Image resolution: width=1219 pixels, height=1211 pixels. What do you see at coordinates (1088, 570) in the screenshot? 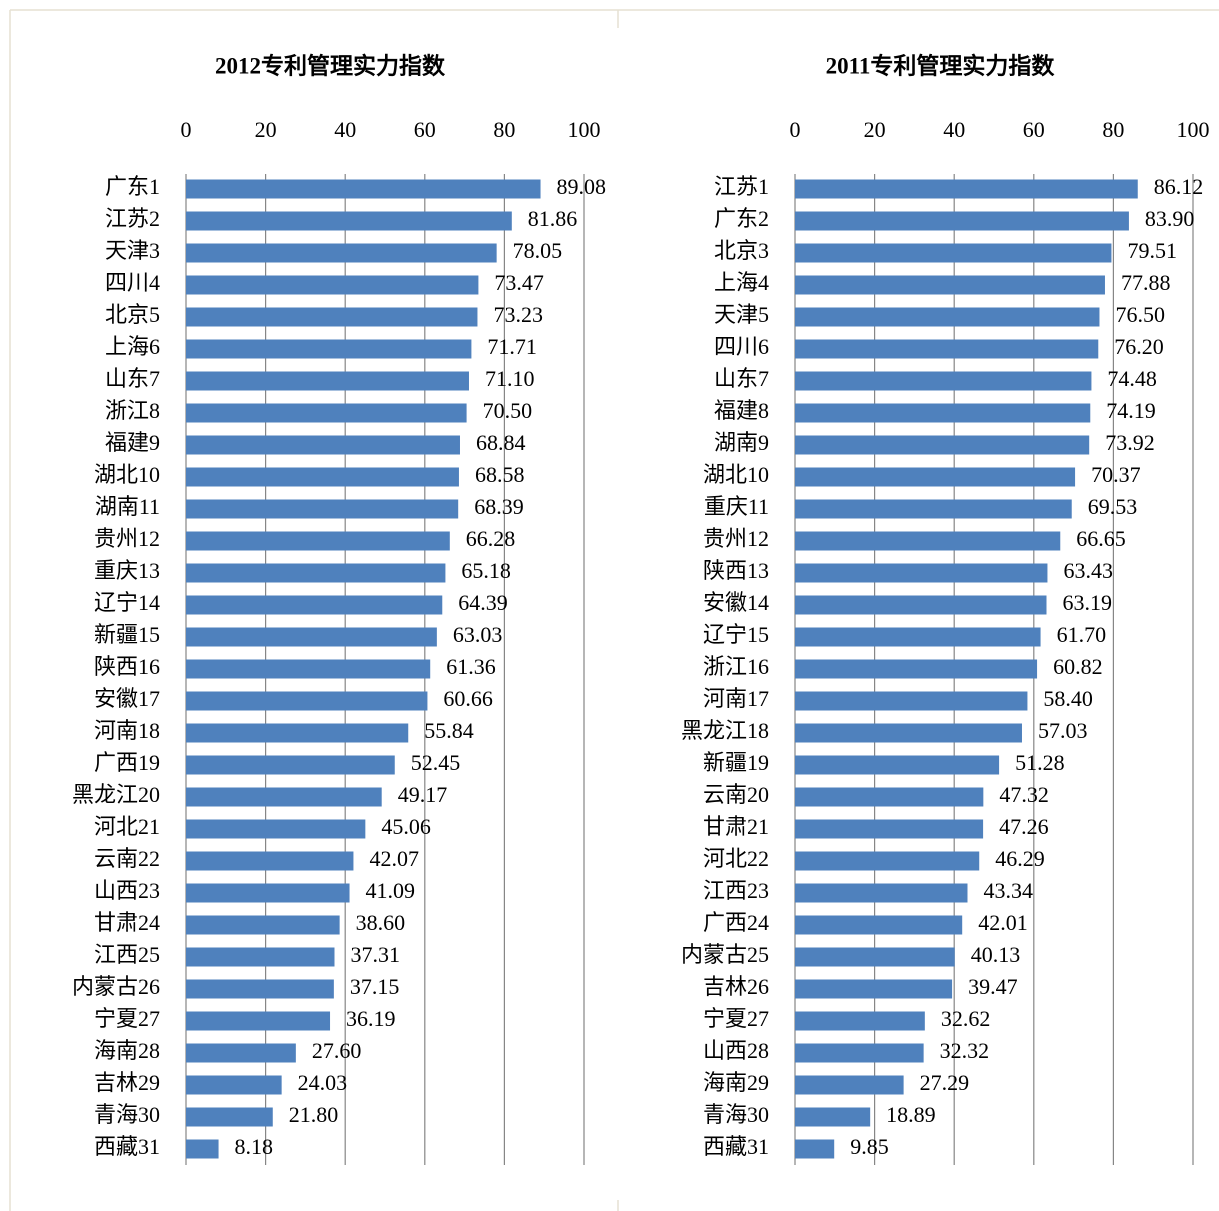
I see `value-label: 63.43` at bounding box center [1088, 570].